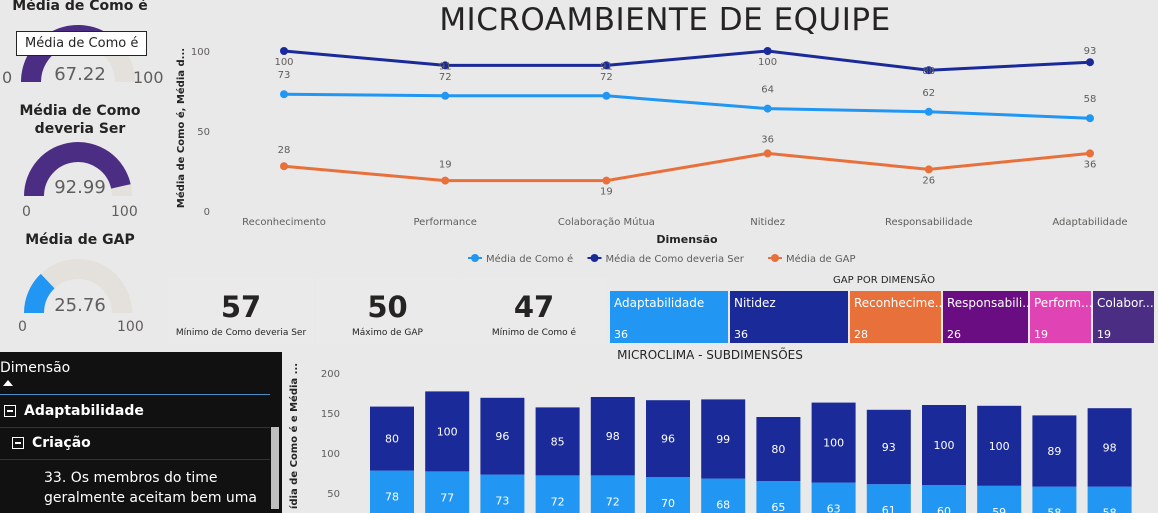  Describe the element at coordinates (445, 77) in the screenshot. I see `data-label: 72` at that location.